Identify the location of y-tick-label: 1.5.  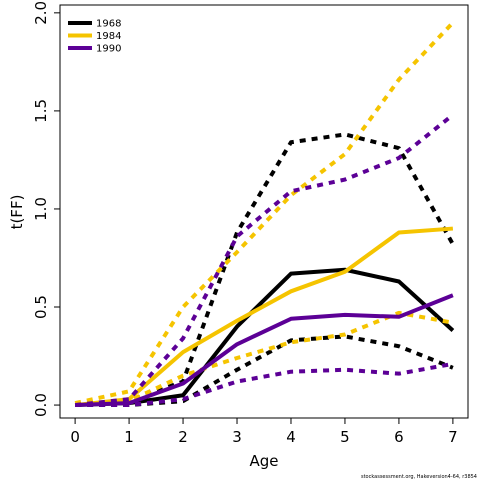
(41, 111).